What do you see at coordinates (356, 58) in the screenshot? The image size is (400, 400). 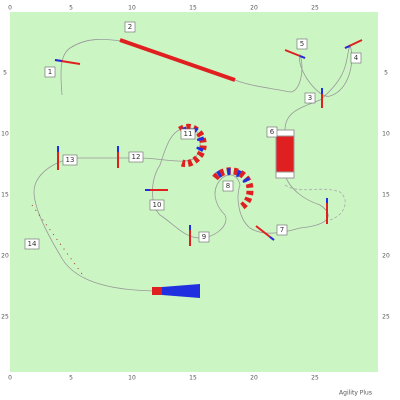 I see `obstacle-number: 4` at bounding box center [356, 58].